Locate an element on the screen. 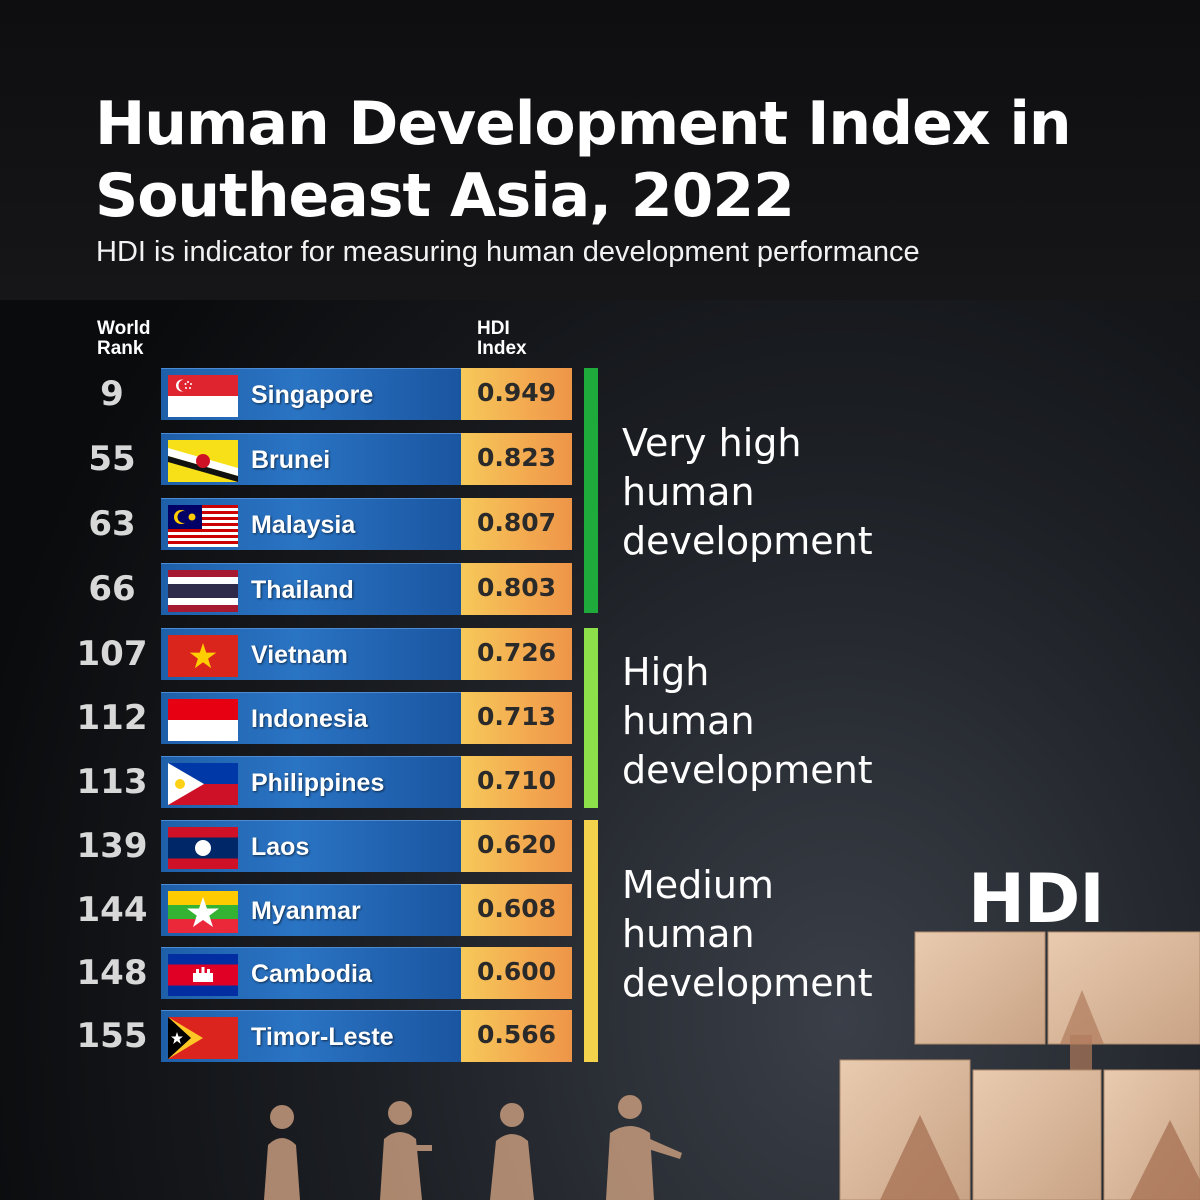 Image resolution: width=1200 pixels, height=1200 pixels. country-row: Myanmar is located at coordinates (311, 910).